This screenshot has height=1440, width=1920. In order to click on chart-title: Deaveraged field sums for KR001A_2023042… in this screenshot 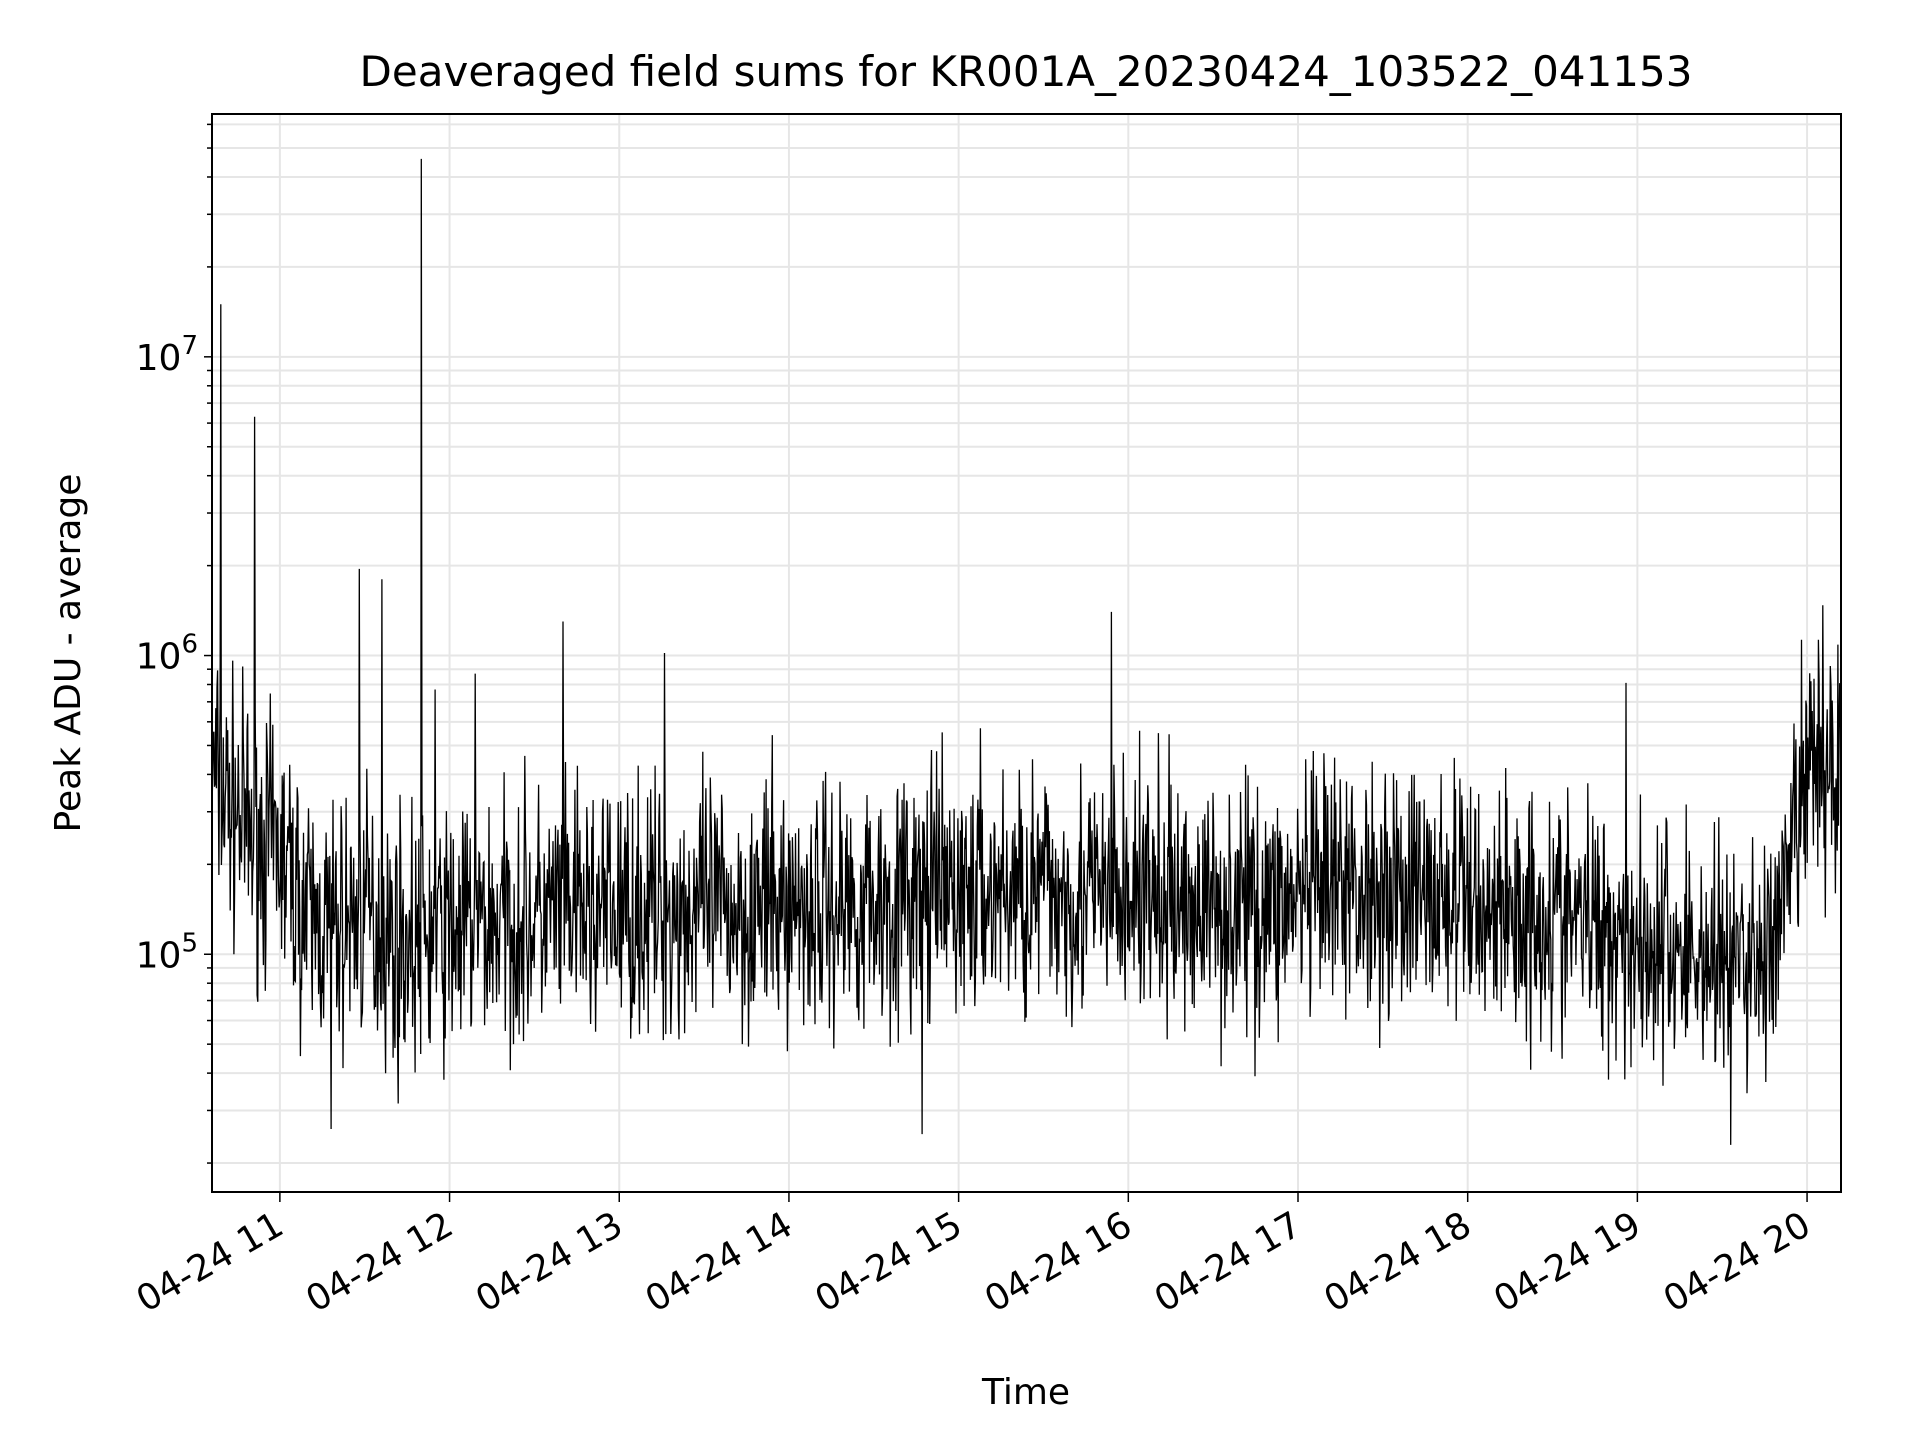, I will do `click(1026, 71)`.